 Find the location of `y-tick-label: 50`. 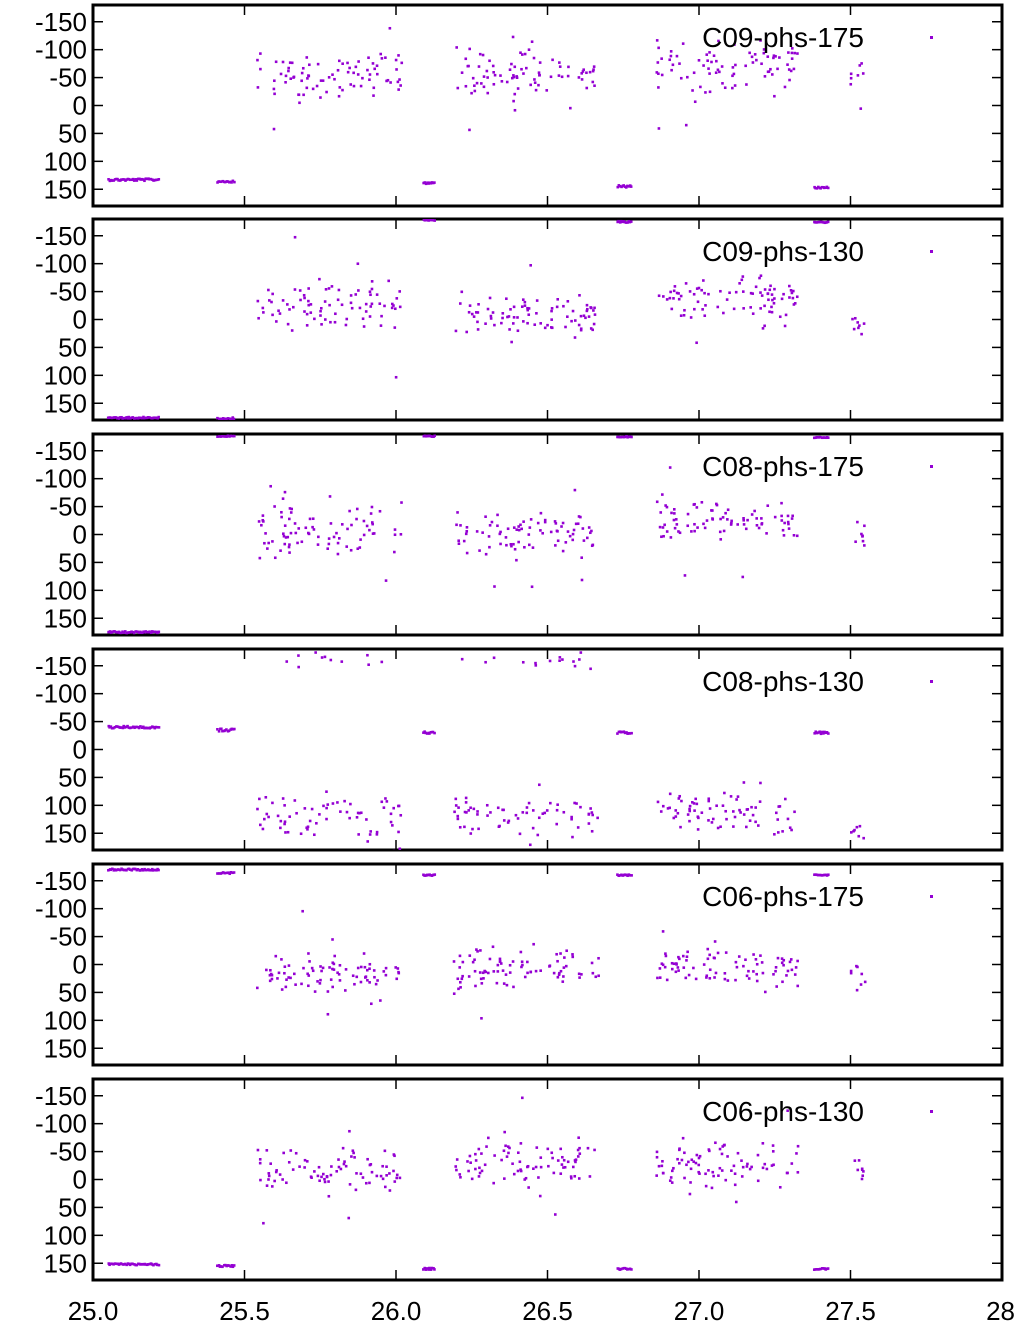

y-tick-label: 50 is located at coordinates (72, 347).